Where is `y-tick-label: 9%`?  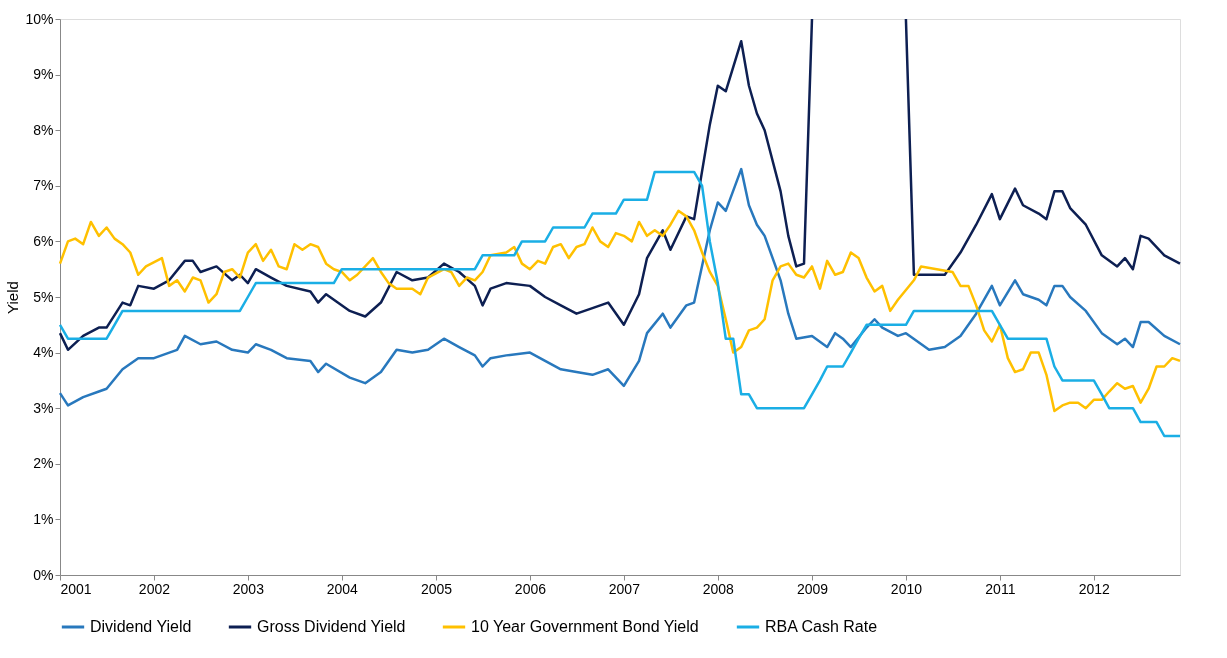 y-tick-label: 9% is located at coordinates (43, 74).